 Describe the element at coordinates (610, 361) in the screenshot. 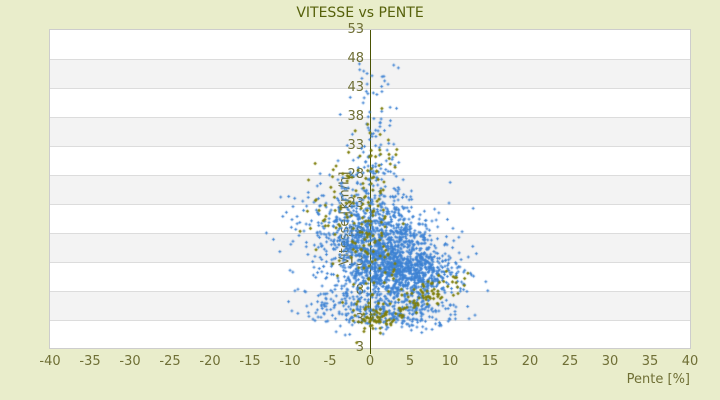

I see `x-tick-label: 30` at that location.